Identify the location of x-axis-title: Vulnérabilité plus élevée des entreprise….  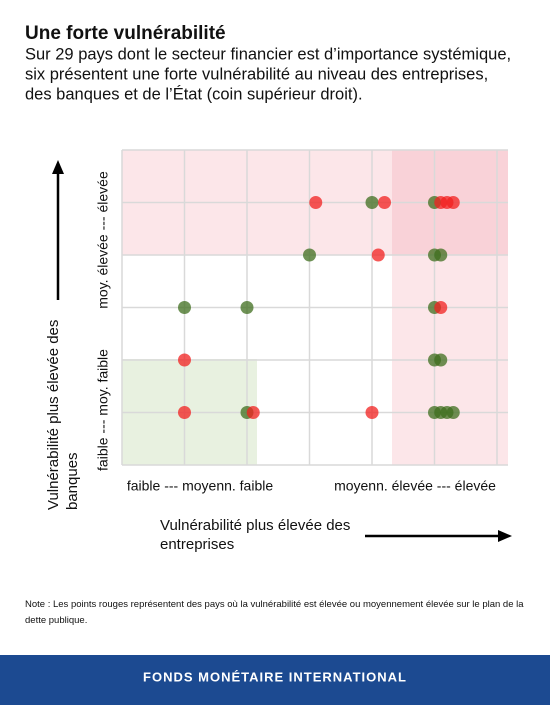
(255, 535).